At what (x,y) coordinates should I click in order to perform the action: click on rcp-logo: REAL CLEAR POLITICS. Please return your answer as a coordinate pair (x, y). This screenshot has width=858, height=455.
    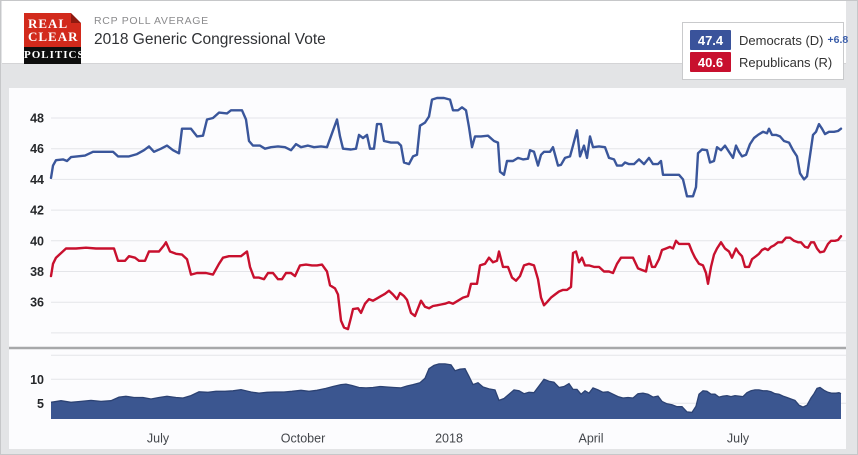
    Looking at the image, I should click on (54, 38).